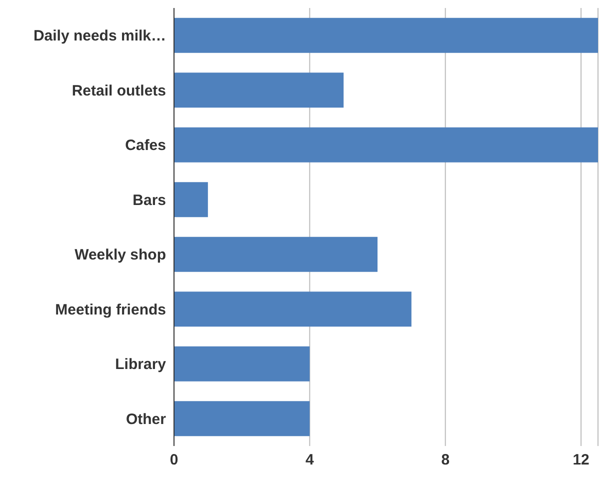 The height and width of the screenshot is (488, 600). Describe the element at coordinates (110, 309) in the screenshot. I see `y-tick-label: Meeting friends` at that location.